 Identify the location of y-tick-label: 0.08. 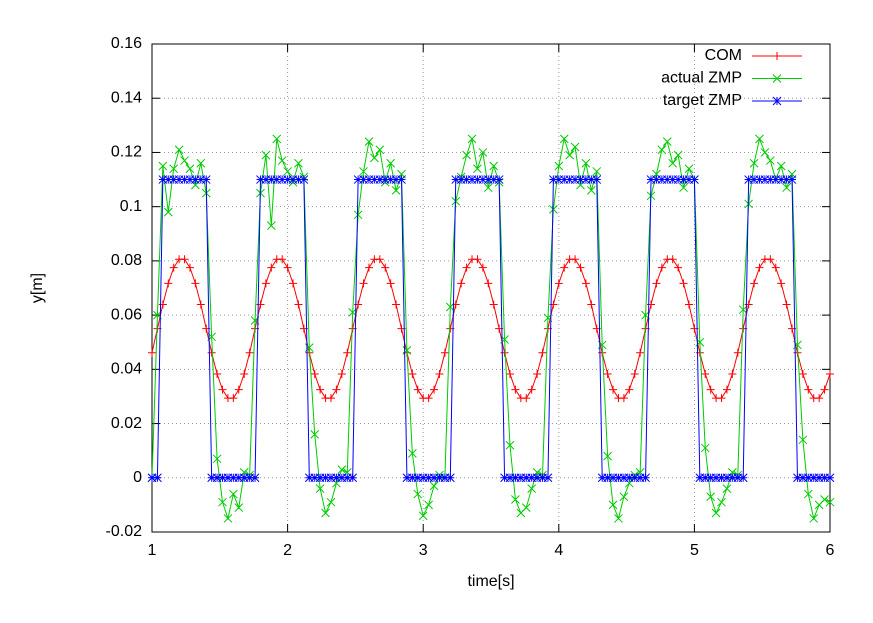
(126, 260).